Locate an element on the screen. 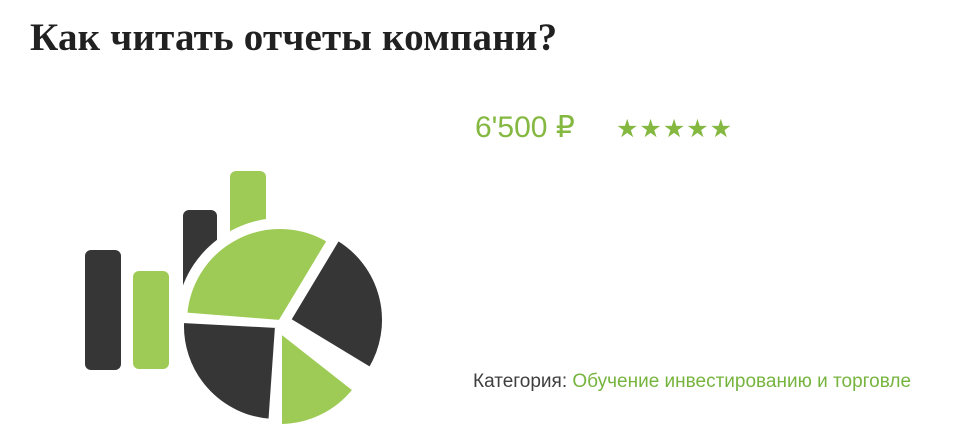 The width and height of the screenshot is (960, 447). rating-stars-icon: ★★★★★ is located at coordinates (675, 128).